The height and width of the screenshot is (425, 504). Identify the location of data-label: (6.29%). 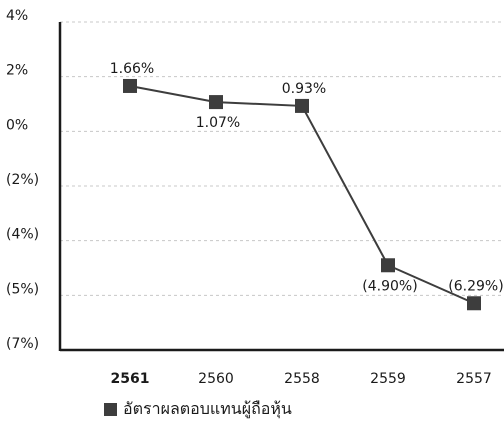
(475, 286).